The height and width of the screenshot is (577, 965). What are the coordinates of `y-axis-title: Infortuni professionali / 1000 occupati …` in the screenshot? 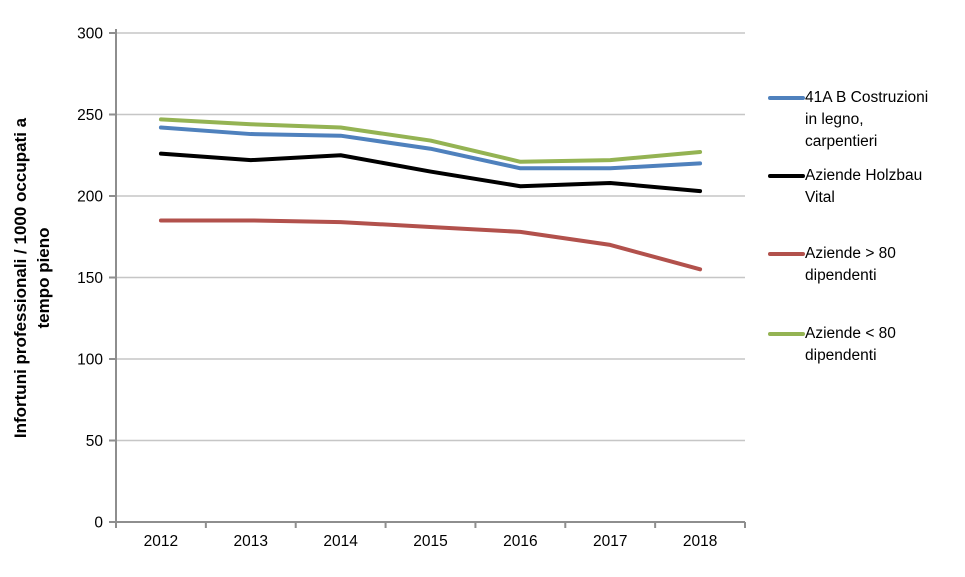 It's located at (32, 278).